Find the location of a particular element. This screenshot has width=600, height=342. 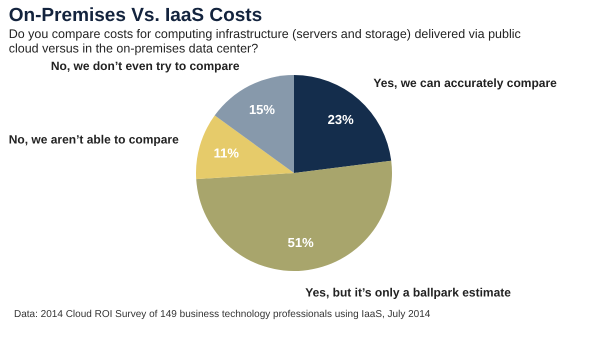

slice-label: No, we don’t even try to compare is located at coordinates (145, 66).